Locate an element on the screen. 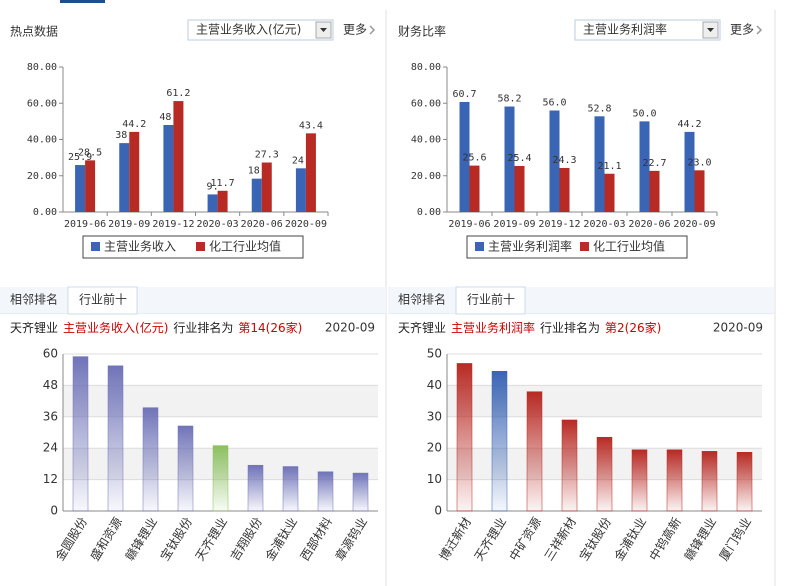 The image size is (792, 586). value-label: 28.5 is located at coordinates (90, 152).